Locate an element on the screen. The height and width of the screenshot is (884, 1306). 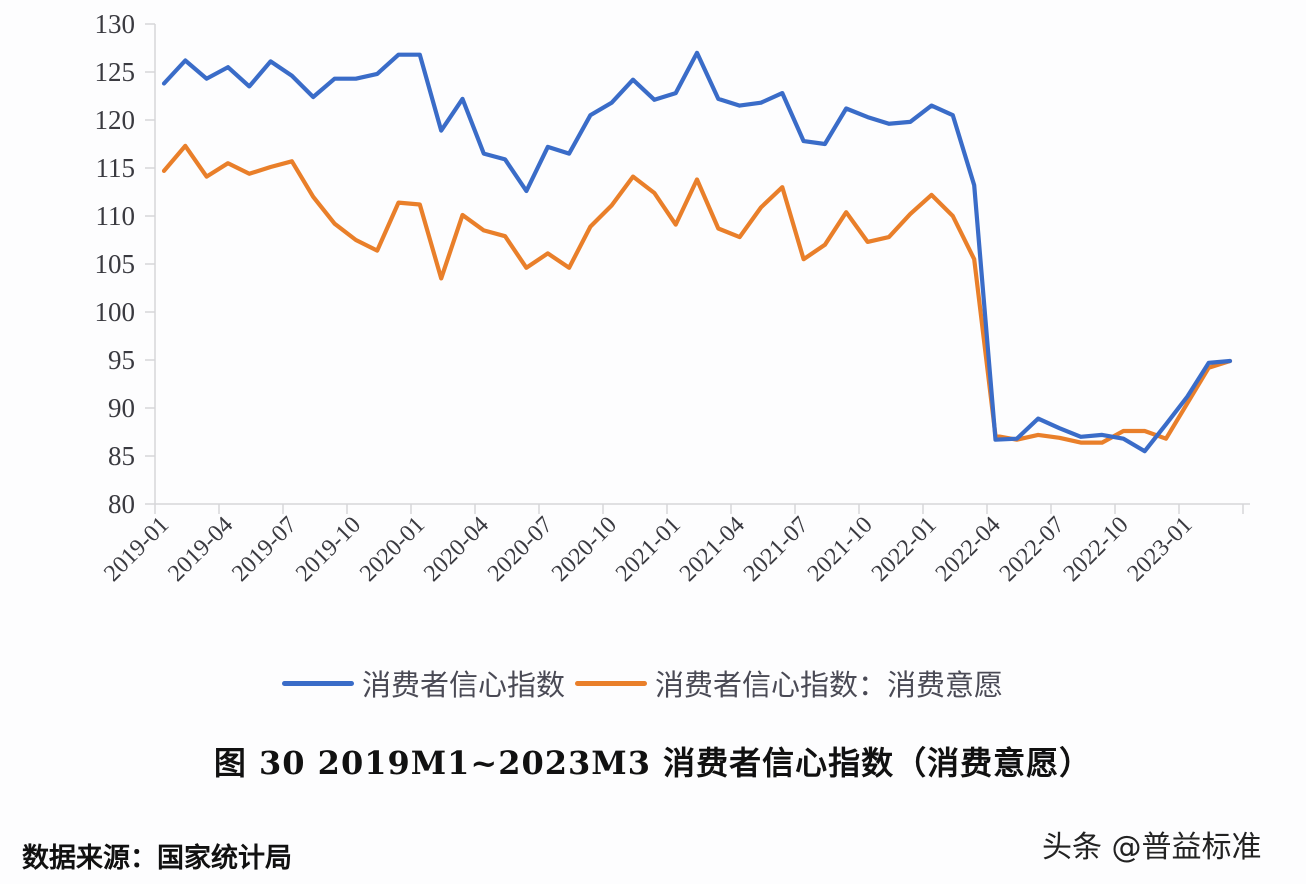
x-tick-label: 2019-01 is located at coordinates (136, 549).